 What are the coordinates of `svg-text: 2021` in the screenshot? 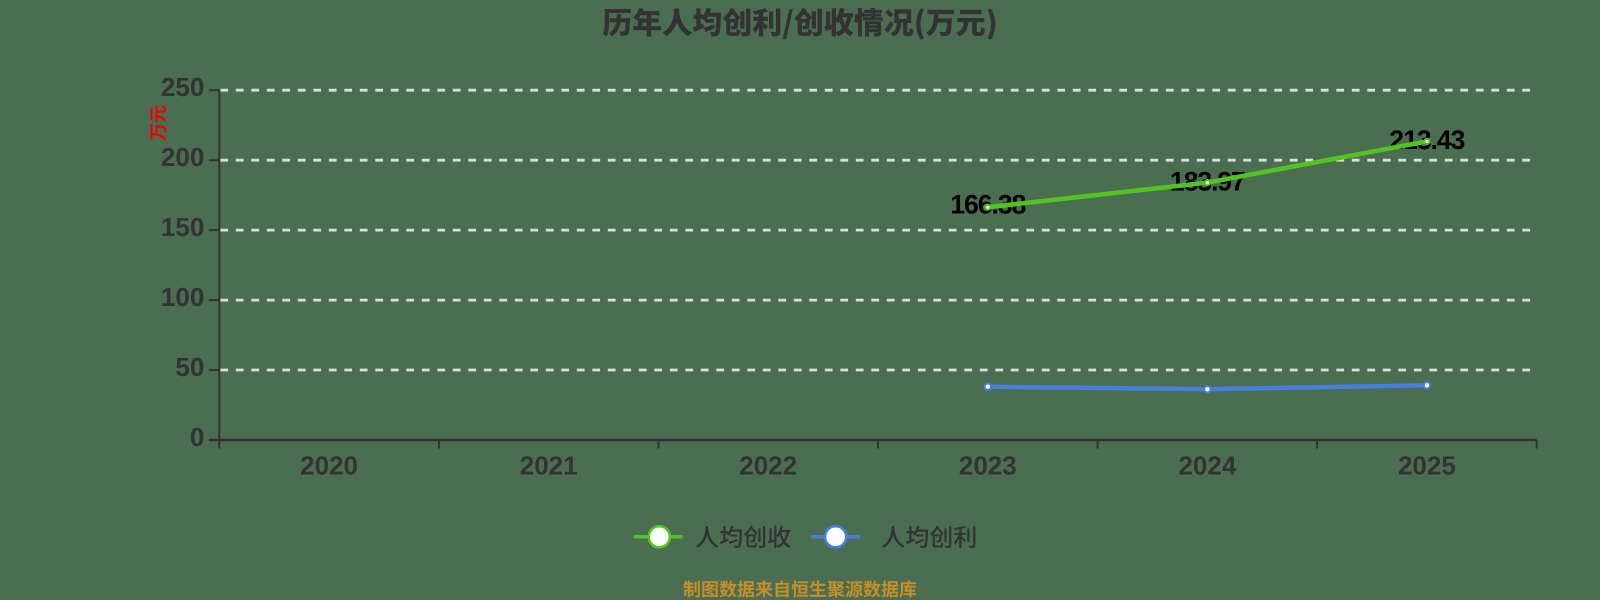 It's located at (549, 466).